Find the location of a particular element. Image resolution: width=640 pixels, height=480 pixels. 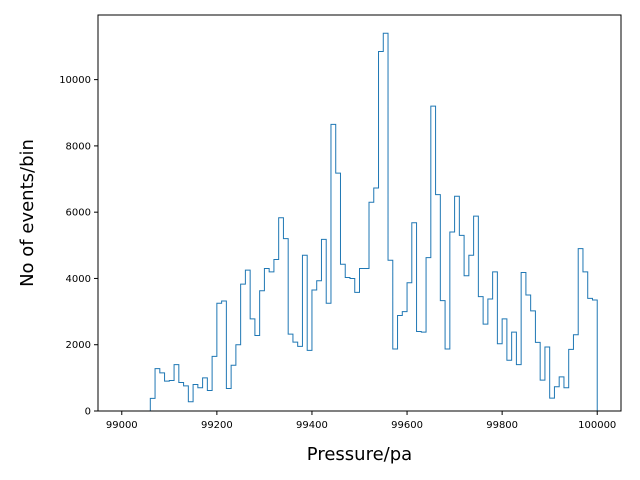

y-tick-label: 8000 is located at coordinates (78, 146).